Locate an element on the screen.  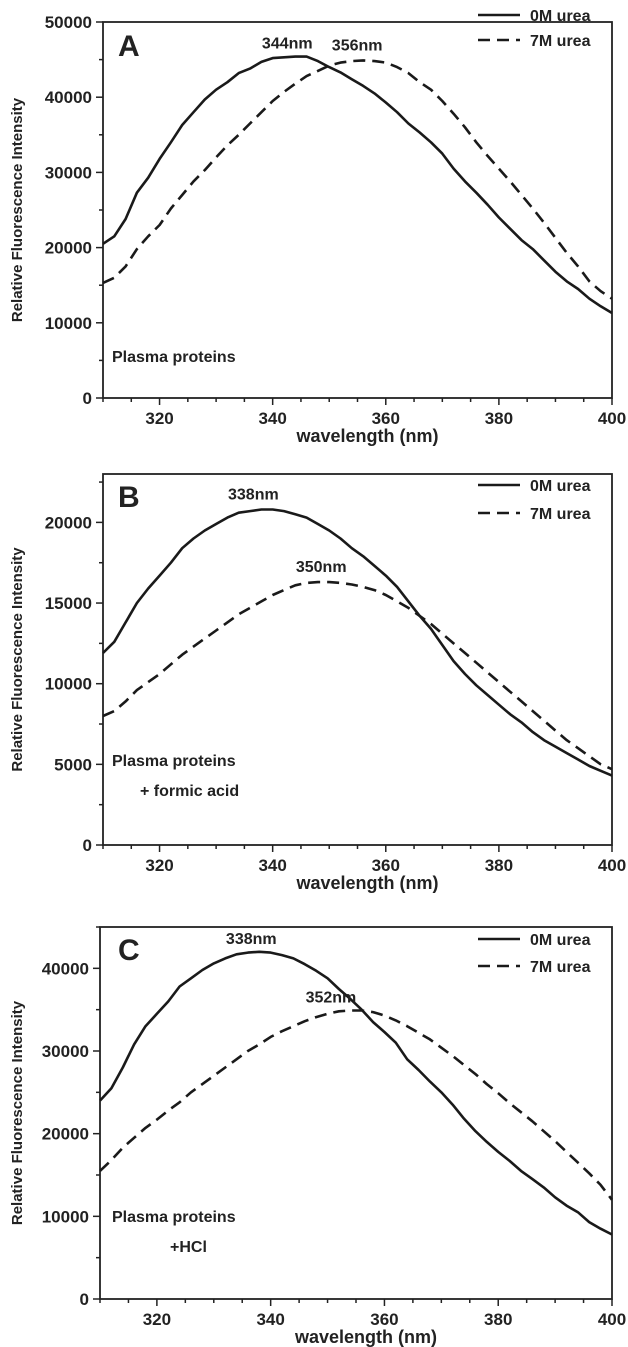
peak-annotation: 352nm is located at coordinates (331, 997).